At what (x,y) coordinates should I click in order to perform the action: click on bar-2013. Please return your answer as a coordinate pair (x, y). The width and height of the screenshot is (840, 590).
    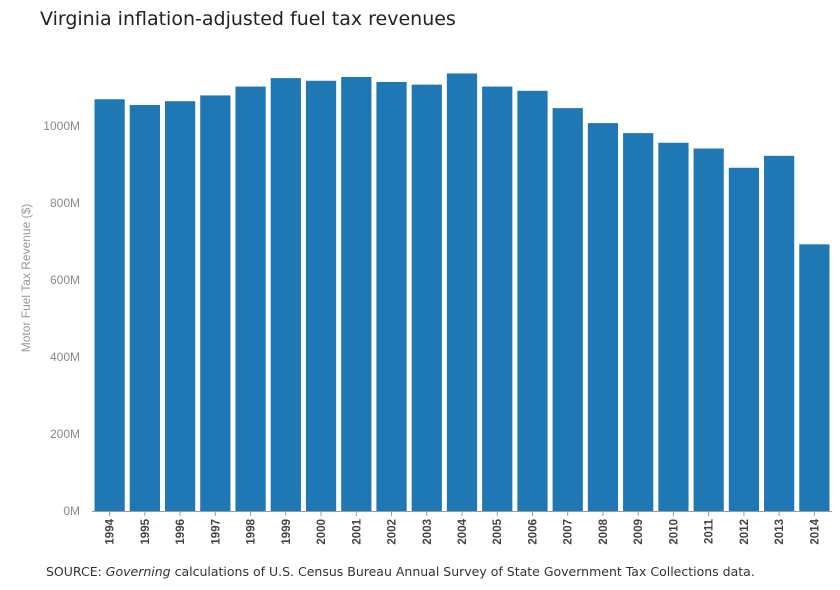
    Looking at the image, I should click on (779, 333).